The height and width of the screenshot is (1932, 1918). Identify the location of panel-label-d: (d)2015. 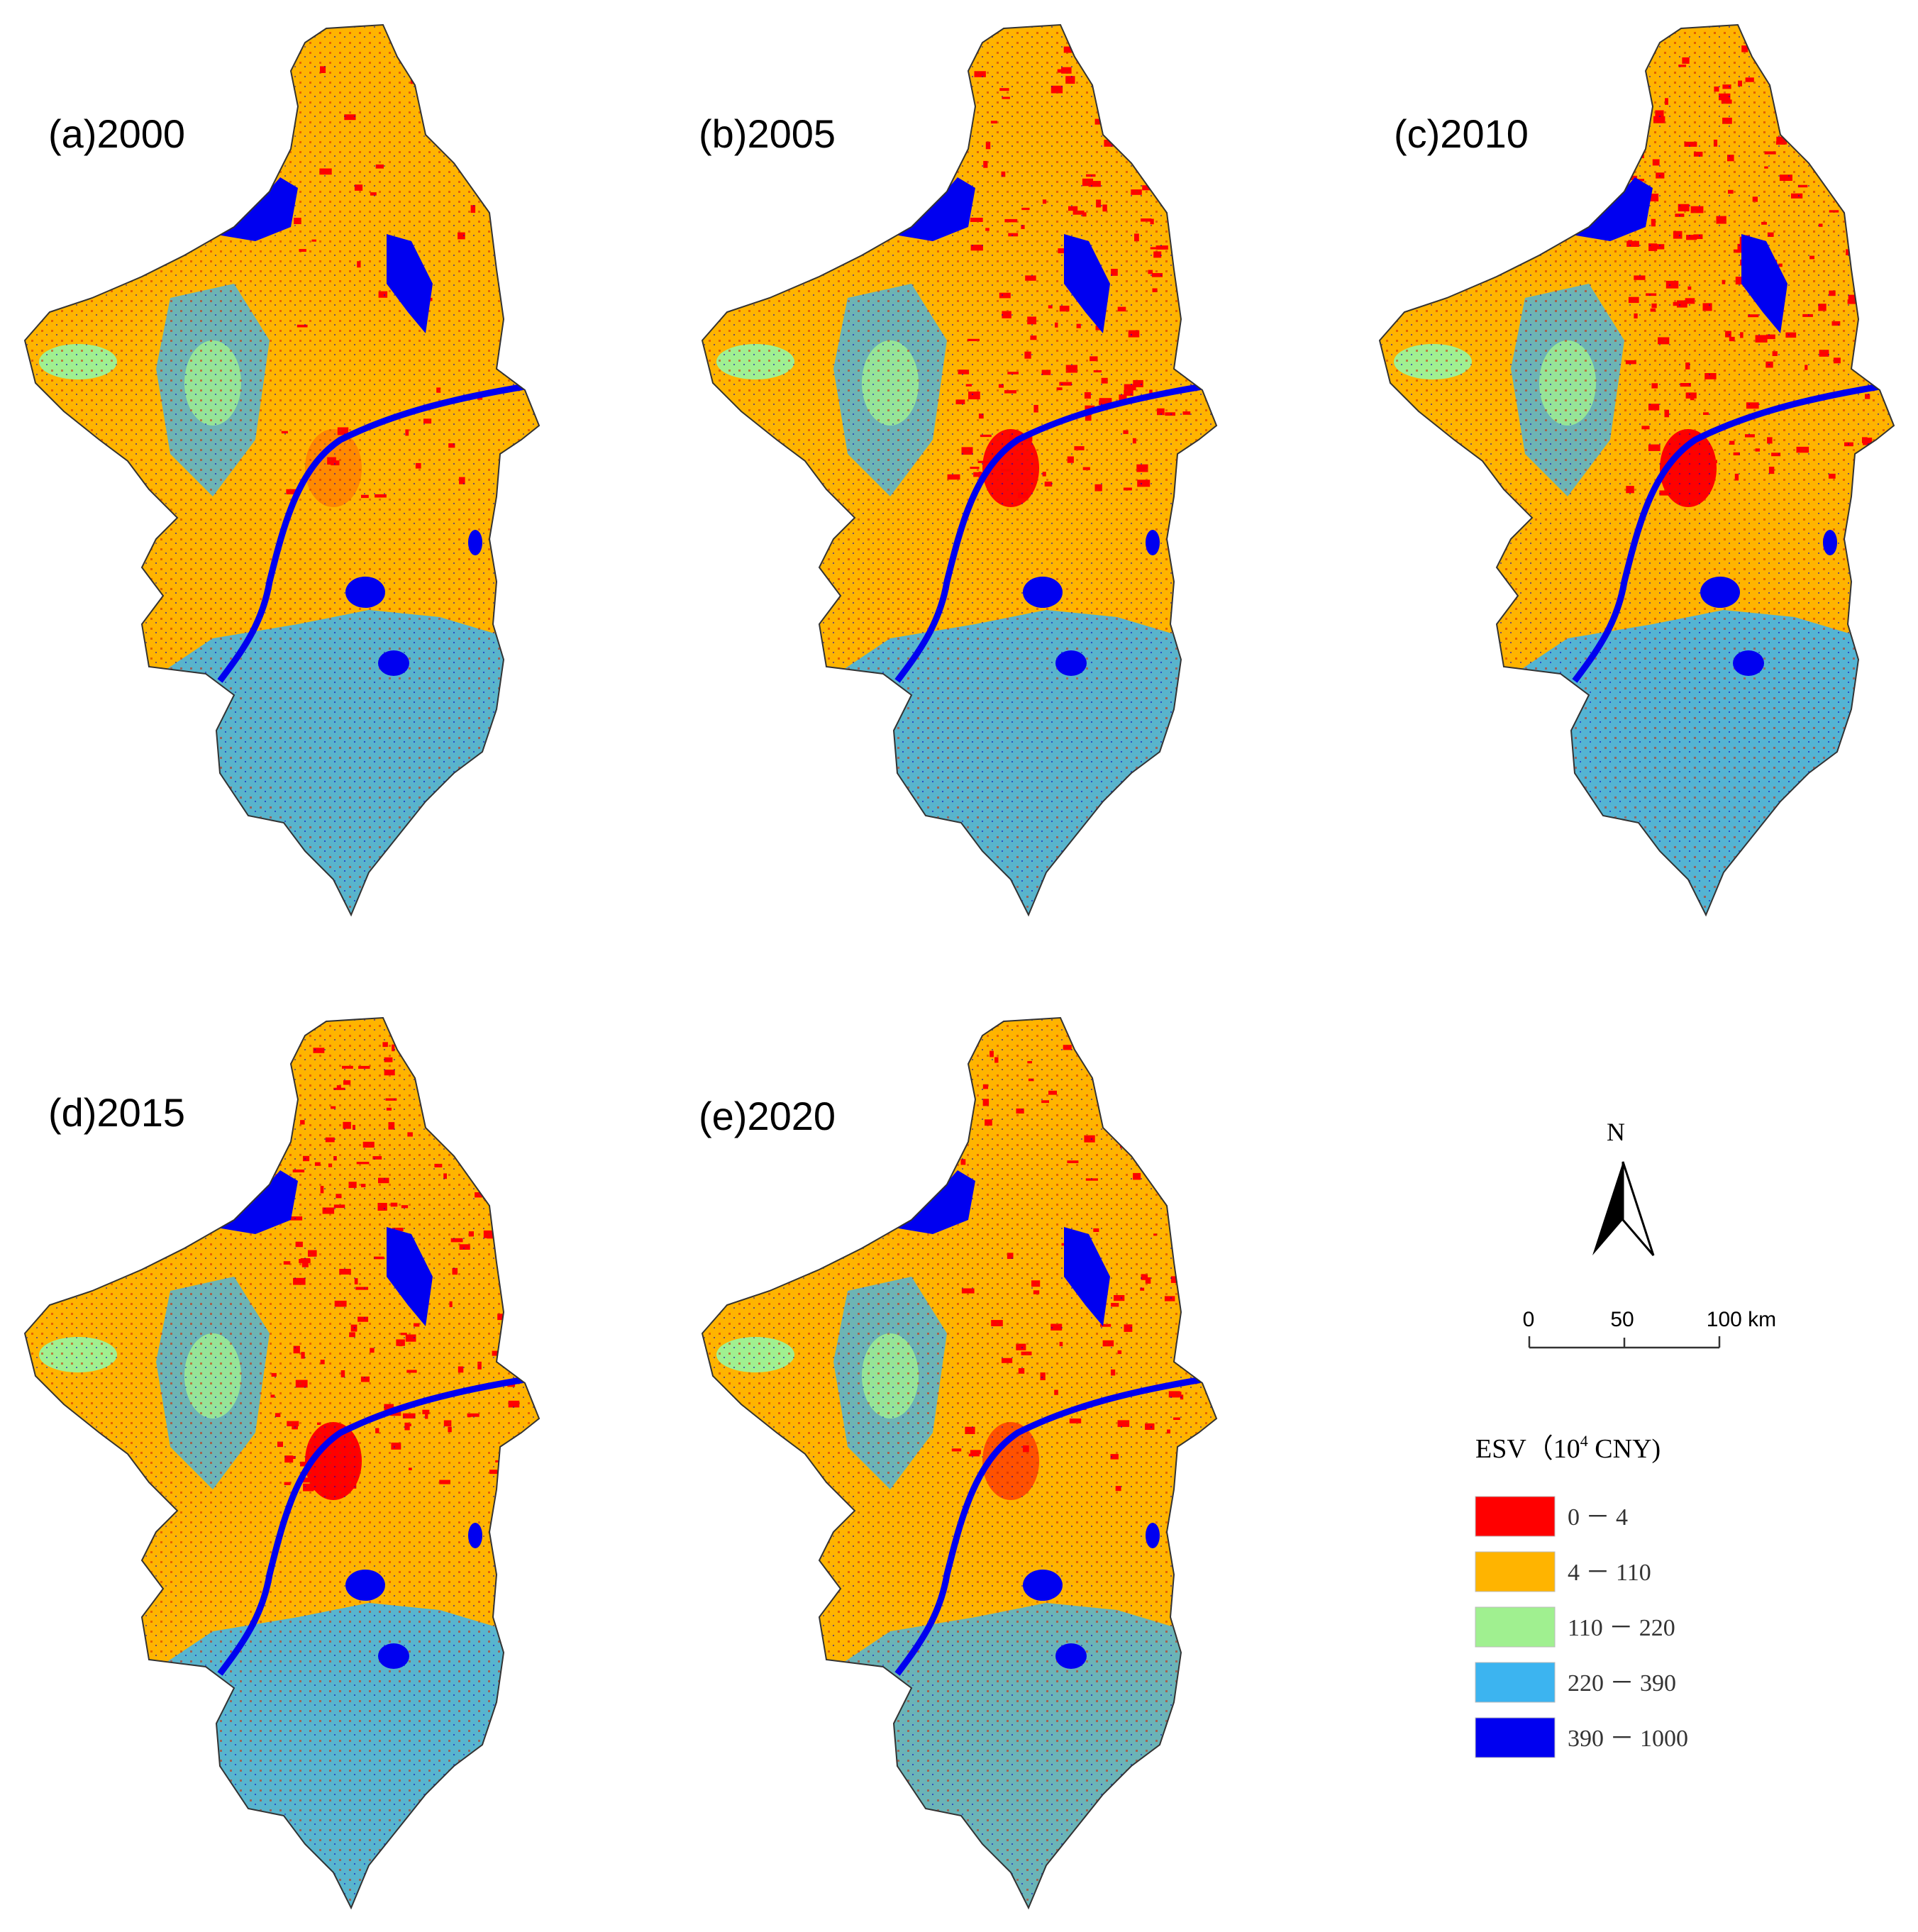
(117, 1112).